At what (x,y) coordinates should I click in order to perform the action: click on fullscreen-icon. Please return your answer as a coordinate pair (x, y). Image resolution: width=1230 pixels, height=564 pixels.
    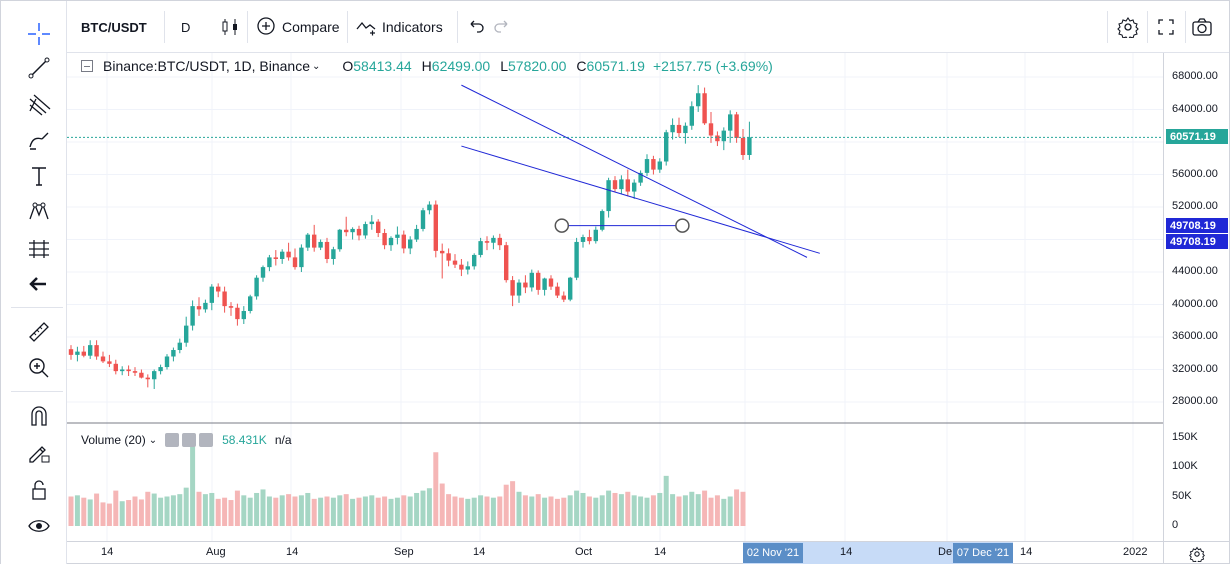
    Looking at the image, I should click on (1166, 27).